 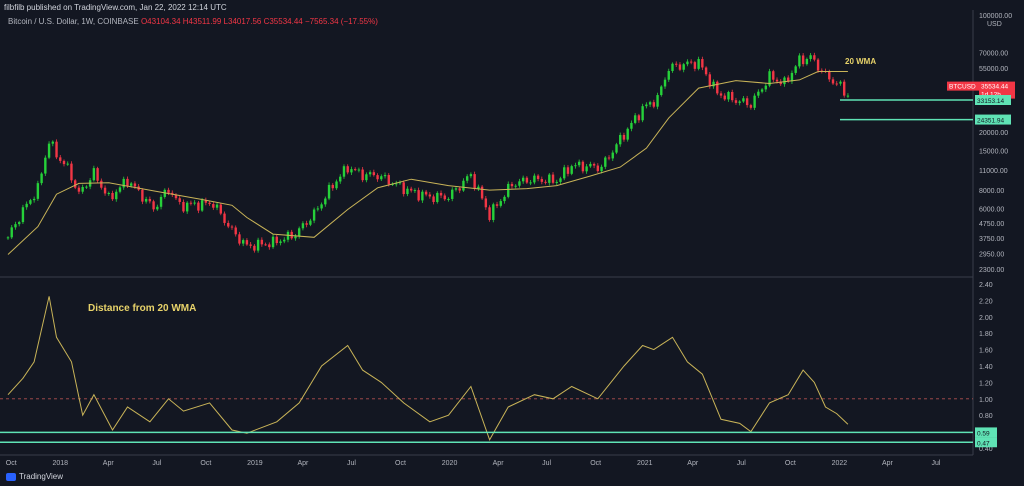 I want to click on last-price-value: 35534.44, so click(x=994, y=87).